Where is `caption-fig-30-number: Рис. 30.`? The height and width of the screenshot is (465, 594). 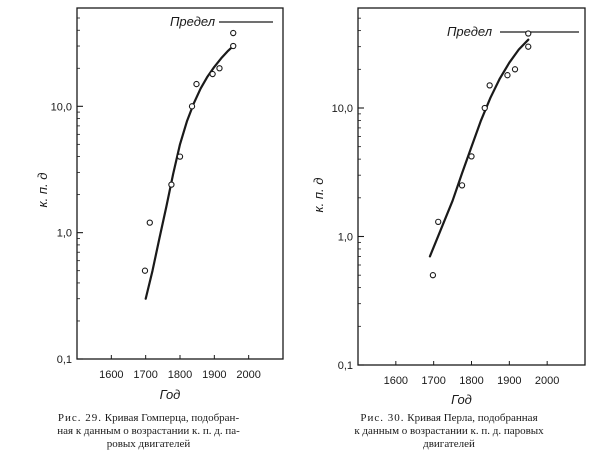 caption-fig-30-number: Рис. 30. is located at coordinates (382, 418).